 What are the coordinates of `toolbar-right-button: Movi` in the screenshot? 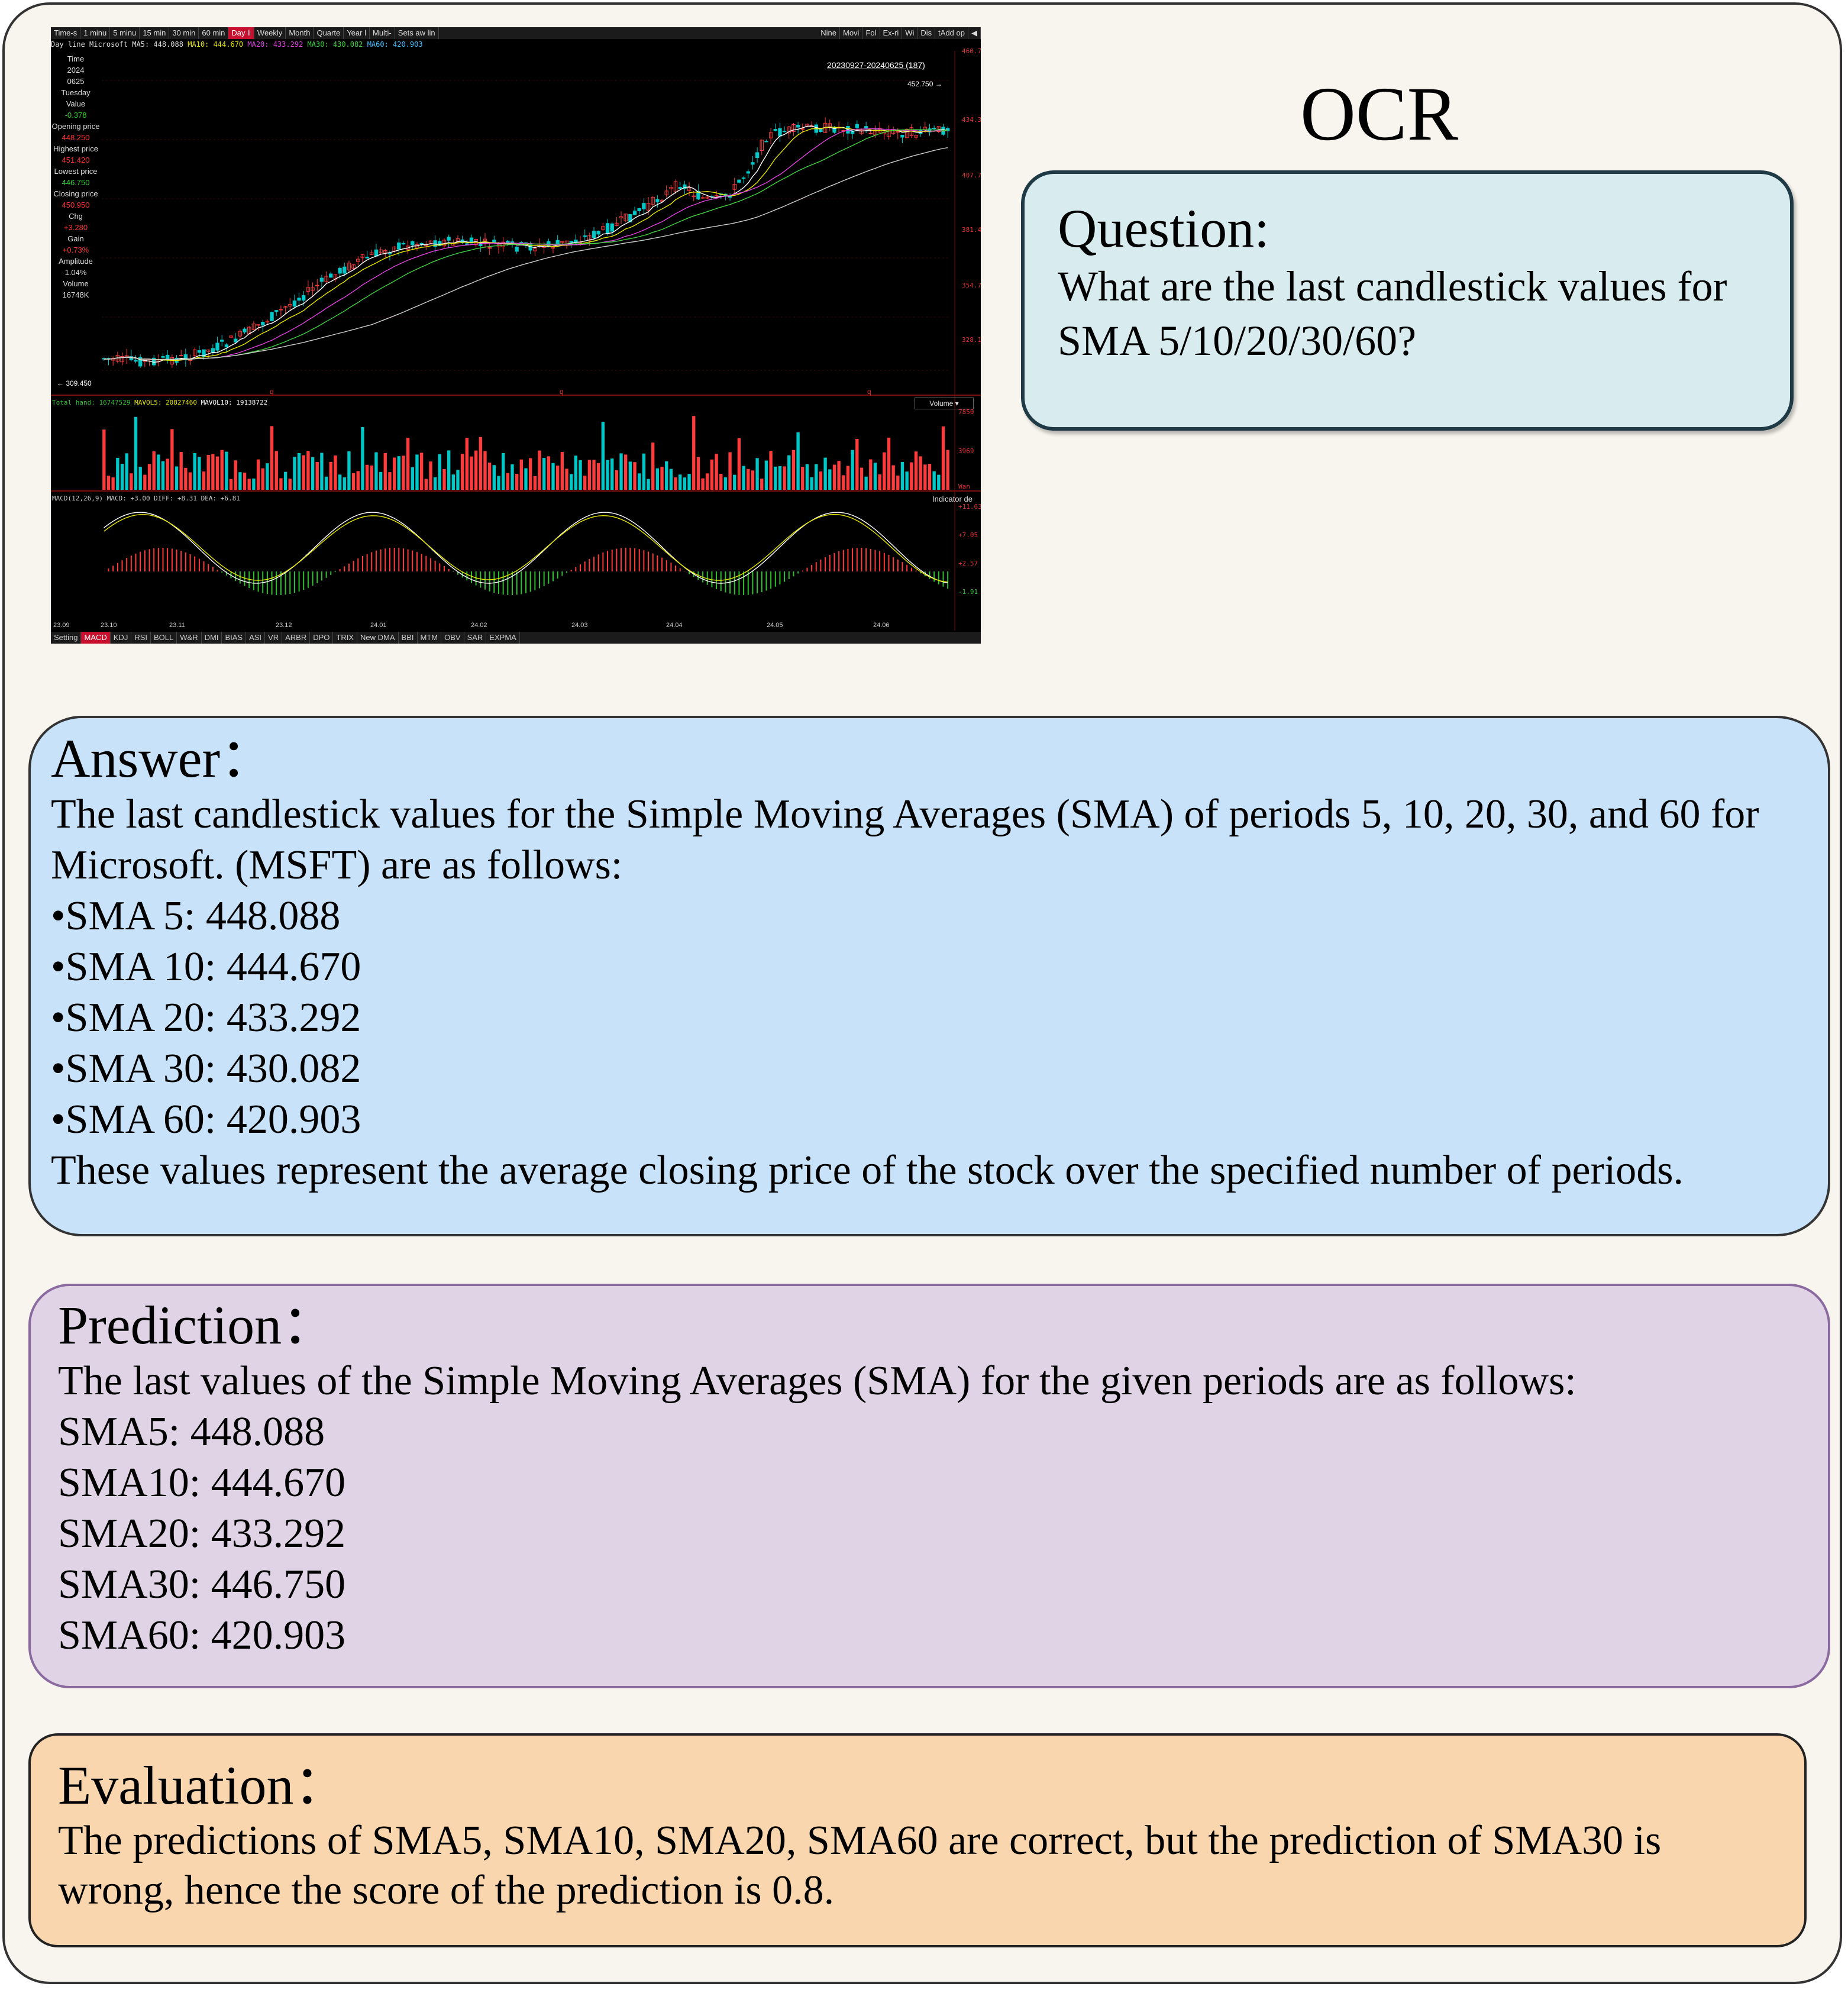 It's located at (851, 33).